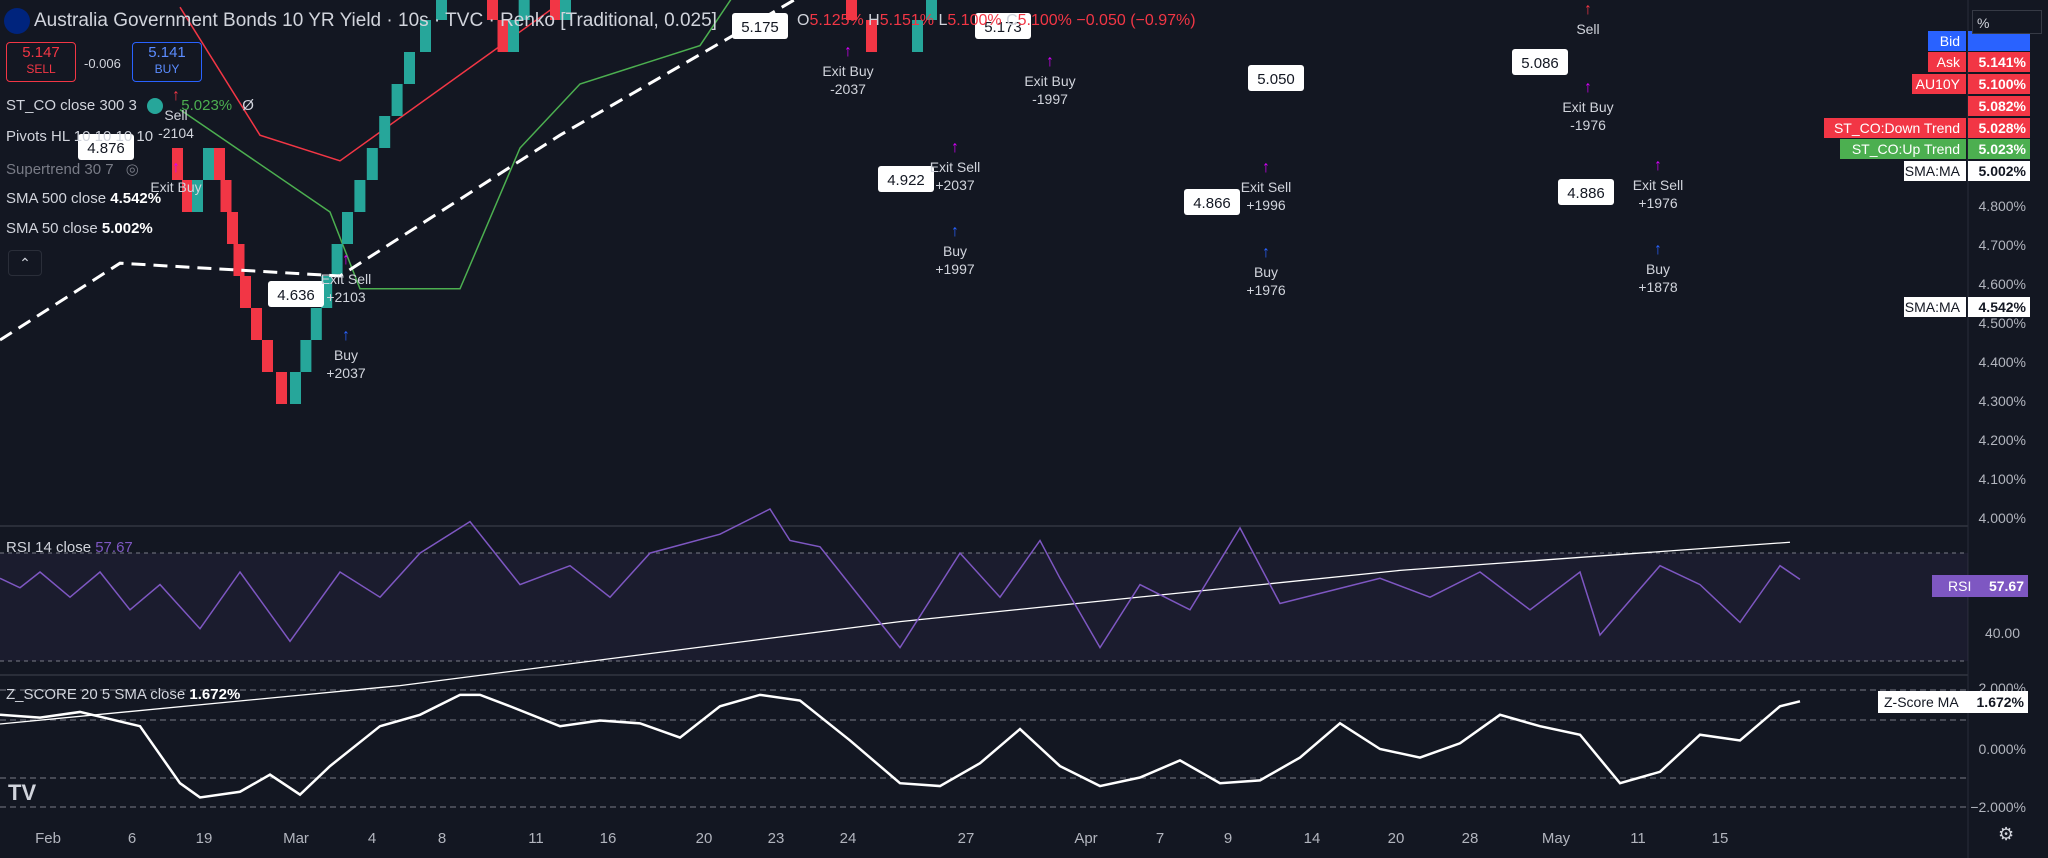  Describe the element at coordinates (955, 269) in the screenshot. I see `signal-value: +1997` at that location.